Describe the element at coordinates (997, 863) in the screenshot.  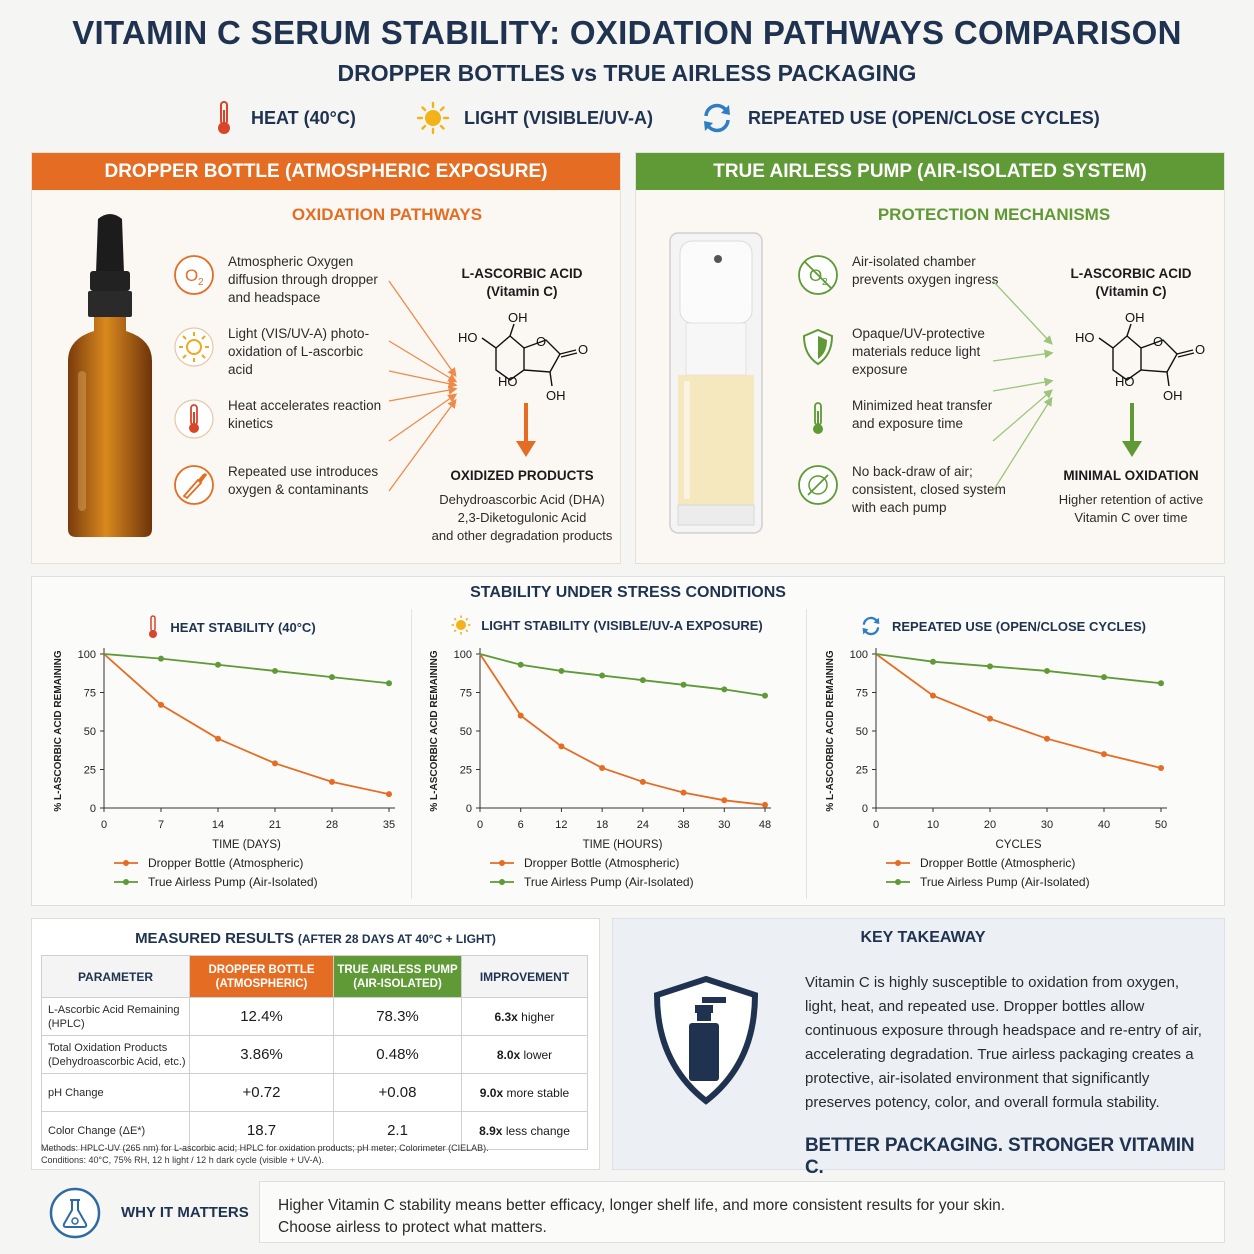
I see `legend-label: Dropper Bottle (Atmospheric)` at that location.